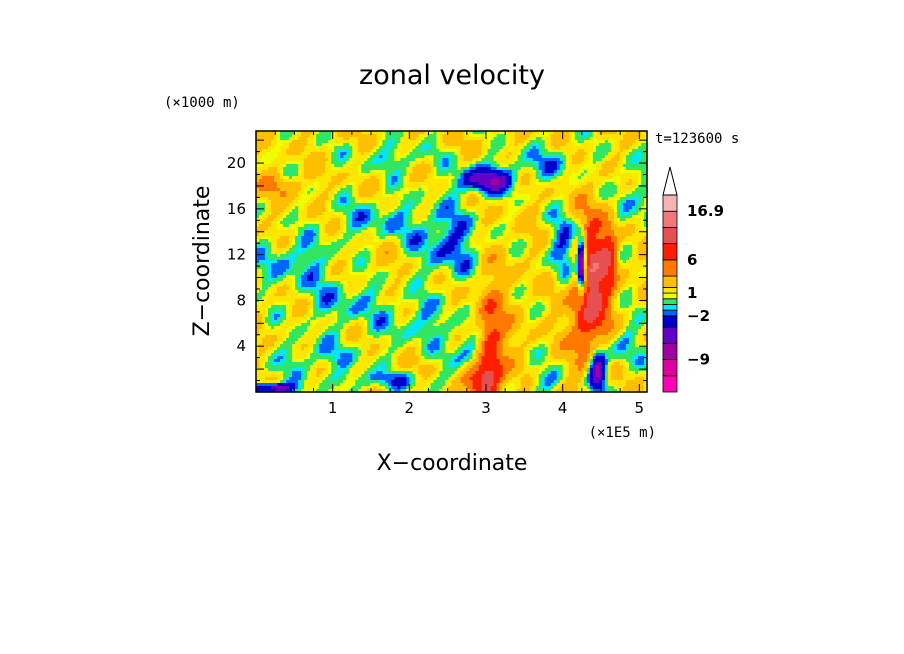  What do you see at coordinates (202, 103) in the screenshot?
I see `y-unit-label: (×1000 m)` at bounding box center [202, 103].